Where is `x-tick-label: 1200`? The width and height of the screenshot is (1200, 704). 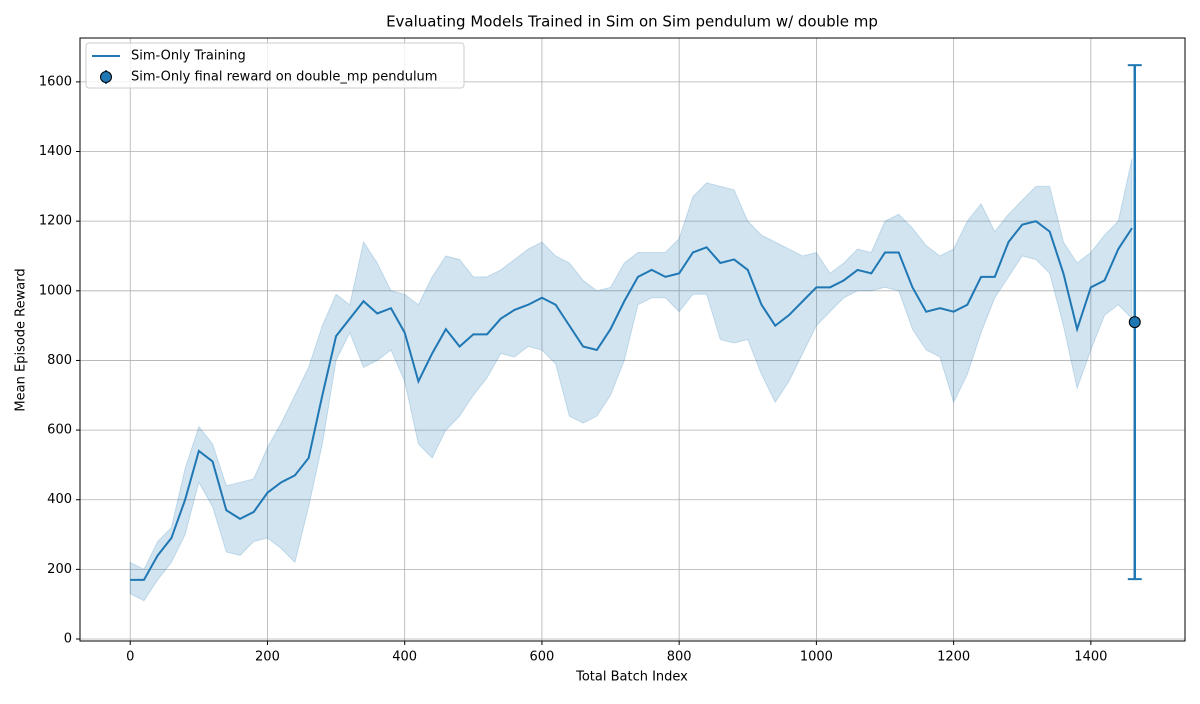 x-tick-label: 1200 is located at coordinates (953, 657).